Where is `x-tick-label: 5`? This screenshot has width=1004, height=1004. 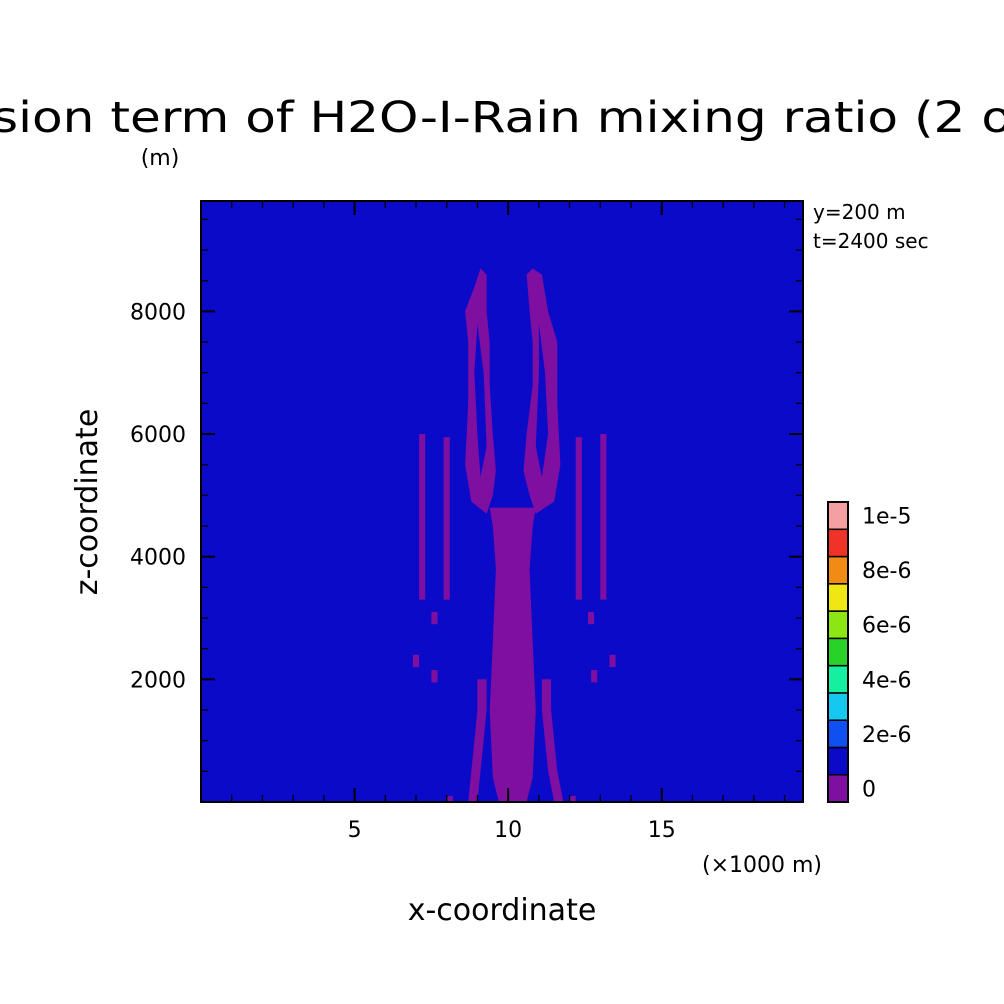 x-tick-label: 5 is located at coordinates (355, 830).